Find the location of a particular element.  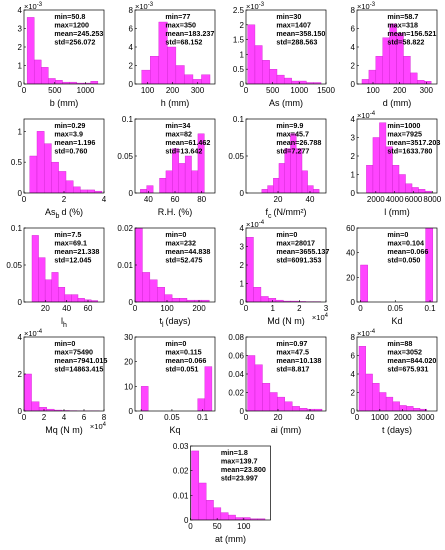

x-tick-label: 0 is located at coordinates (24, 417).